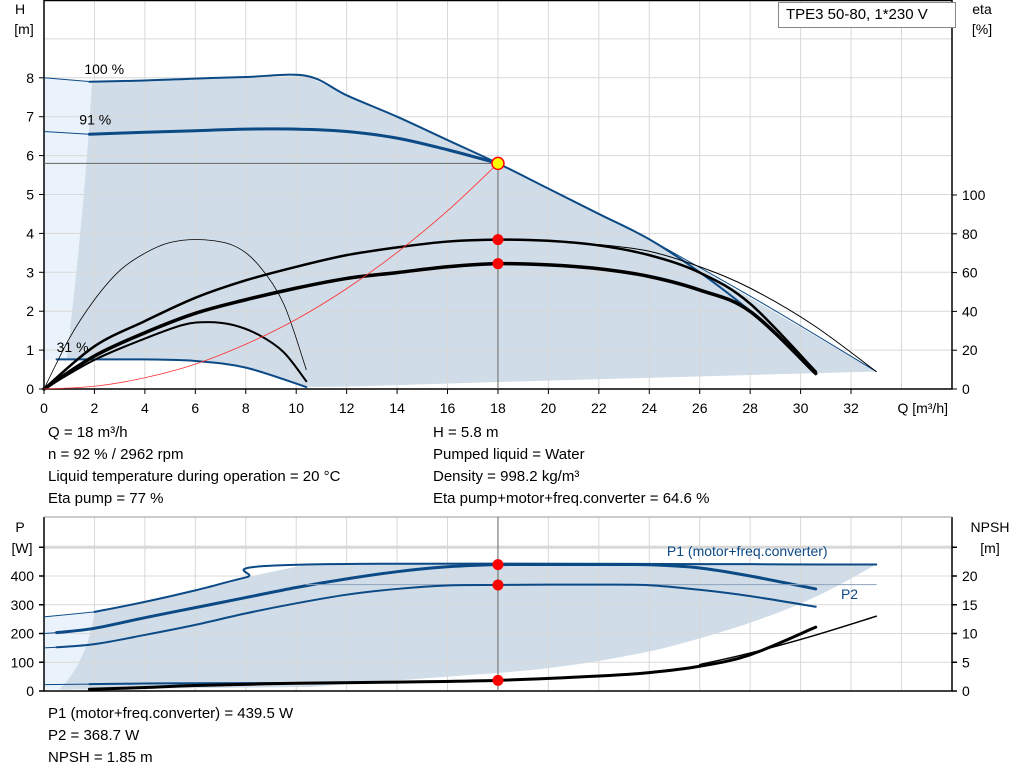 Image resolution: width=1024 pixels, height=781 pixels. Describe the element at coordinates (95, 119) in the screenshot. I see `speed-label: 91 %` at that location.